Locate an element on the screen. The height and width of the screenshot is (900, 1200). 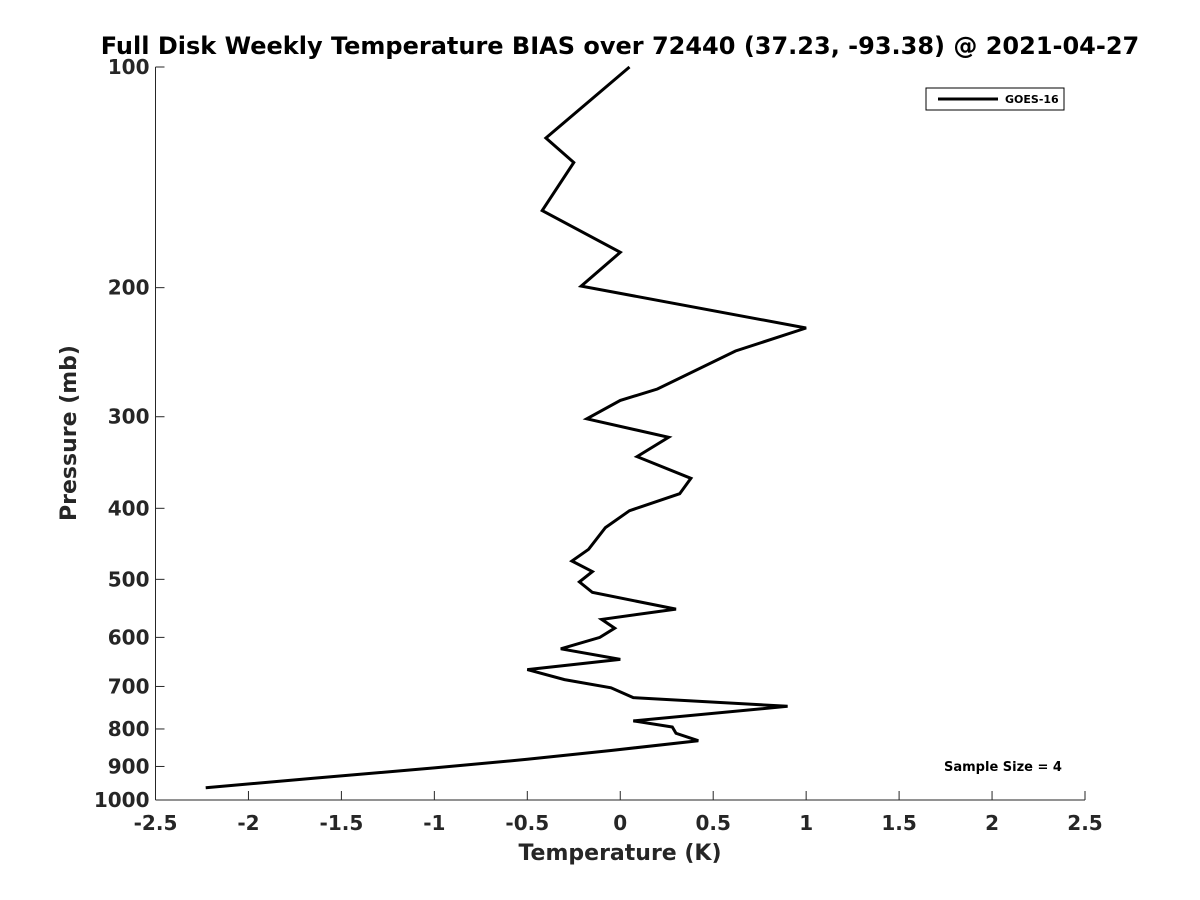
y-tick-label: 200 is located at coordinates (129, 288).